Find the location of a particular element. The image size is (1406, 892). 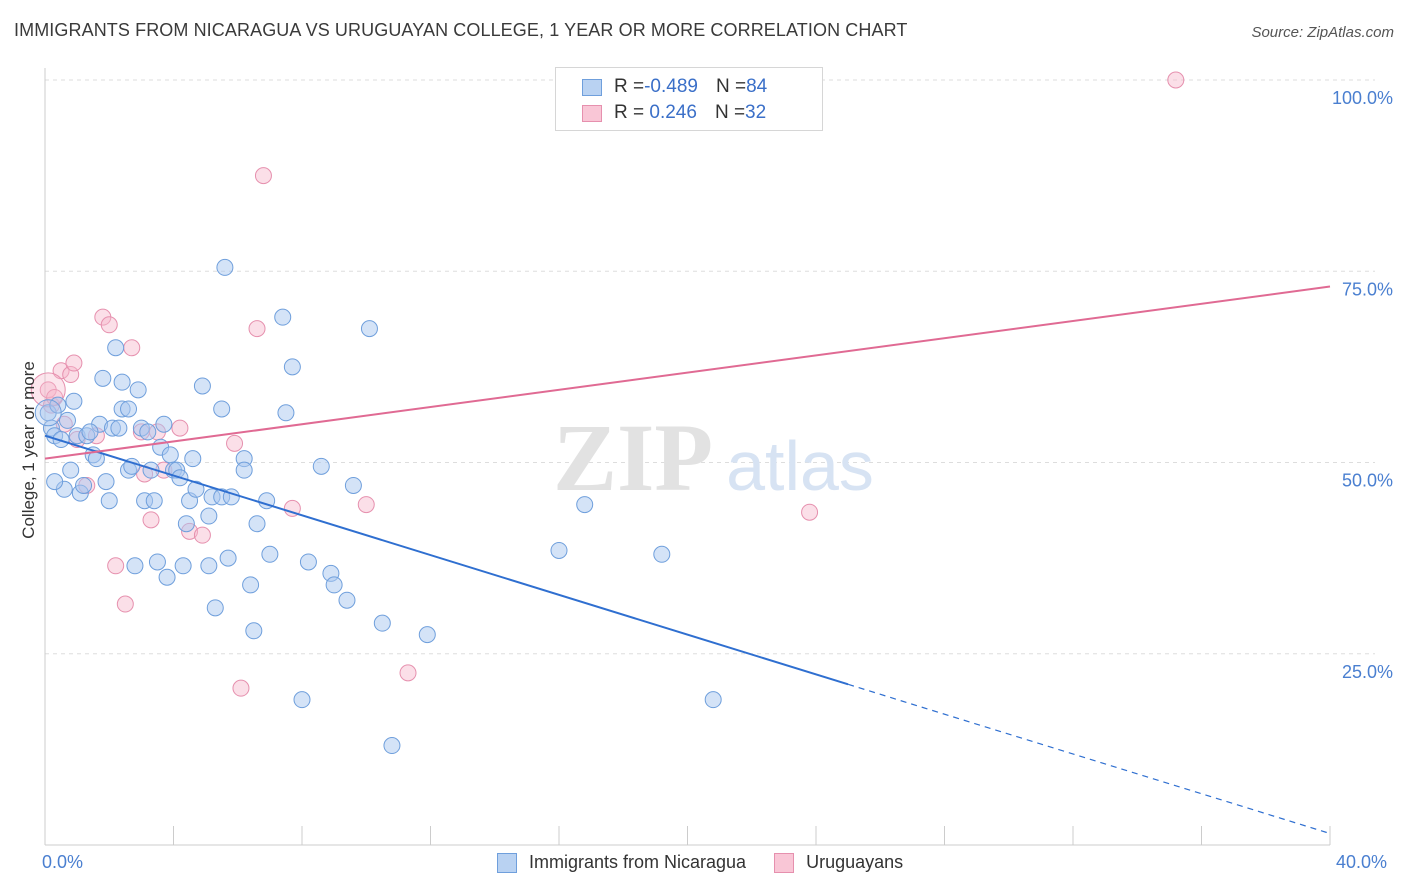

legend-r-value: -0.489 is located at coordinates (671, 86).